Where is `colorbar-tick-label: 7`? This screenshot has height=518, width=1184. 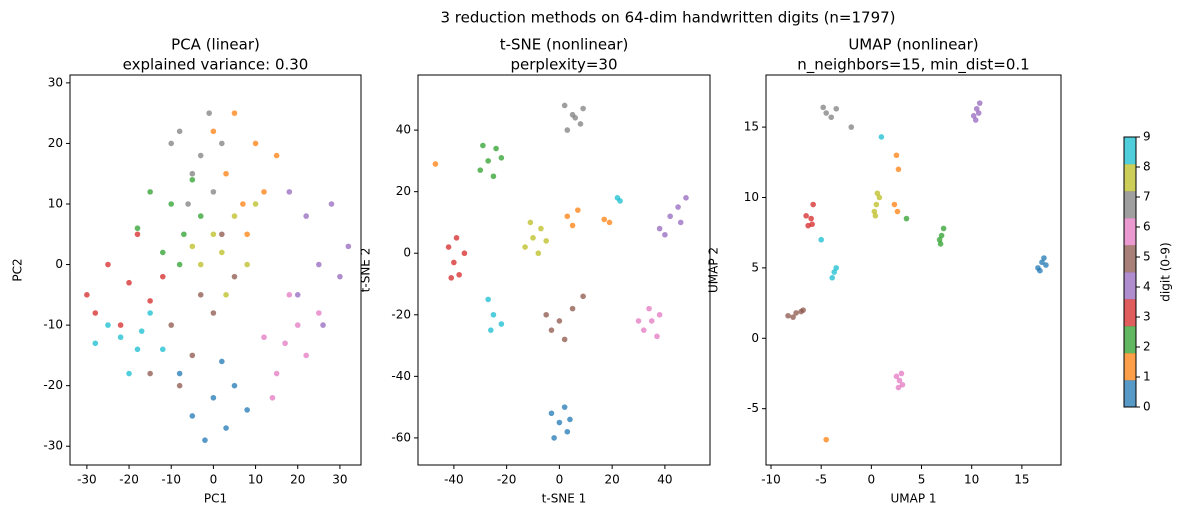
colorbar-tick-label: 7 is located at coordinates (1147, 197).